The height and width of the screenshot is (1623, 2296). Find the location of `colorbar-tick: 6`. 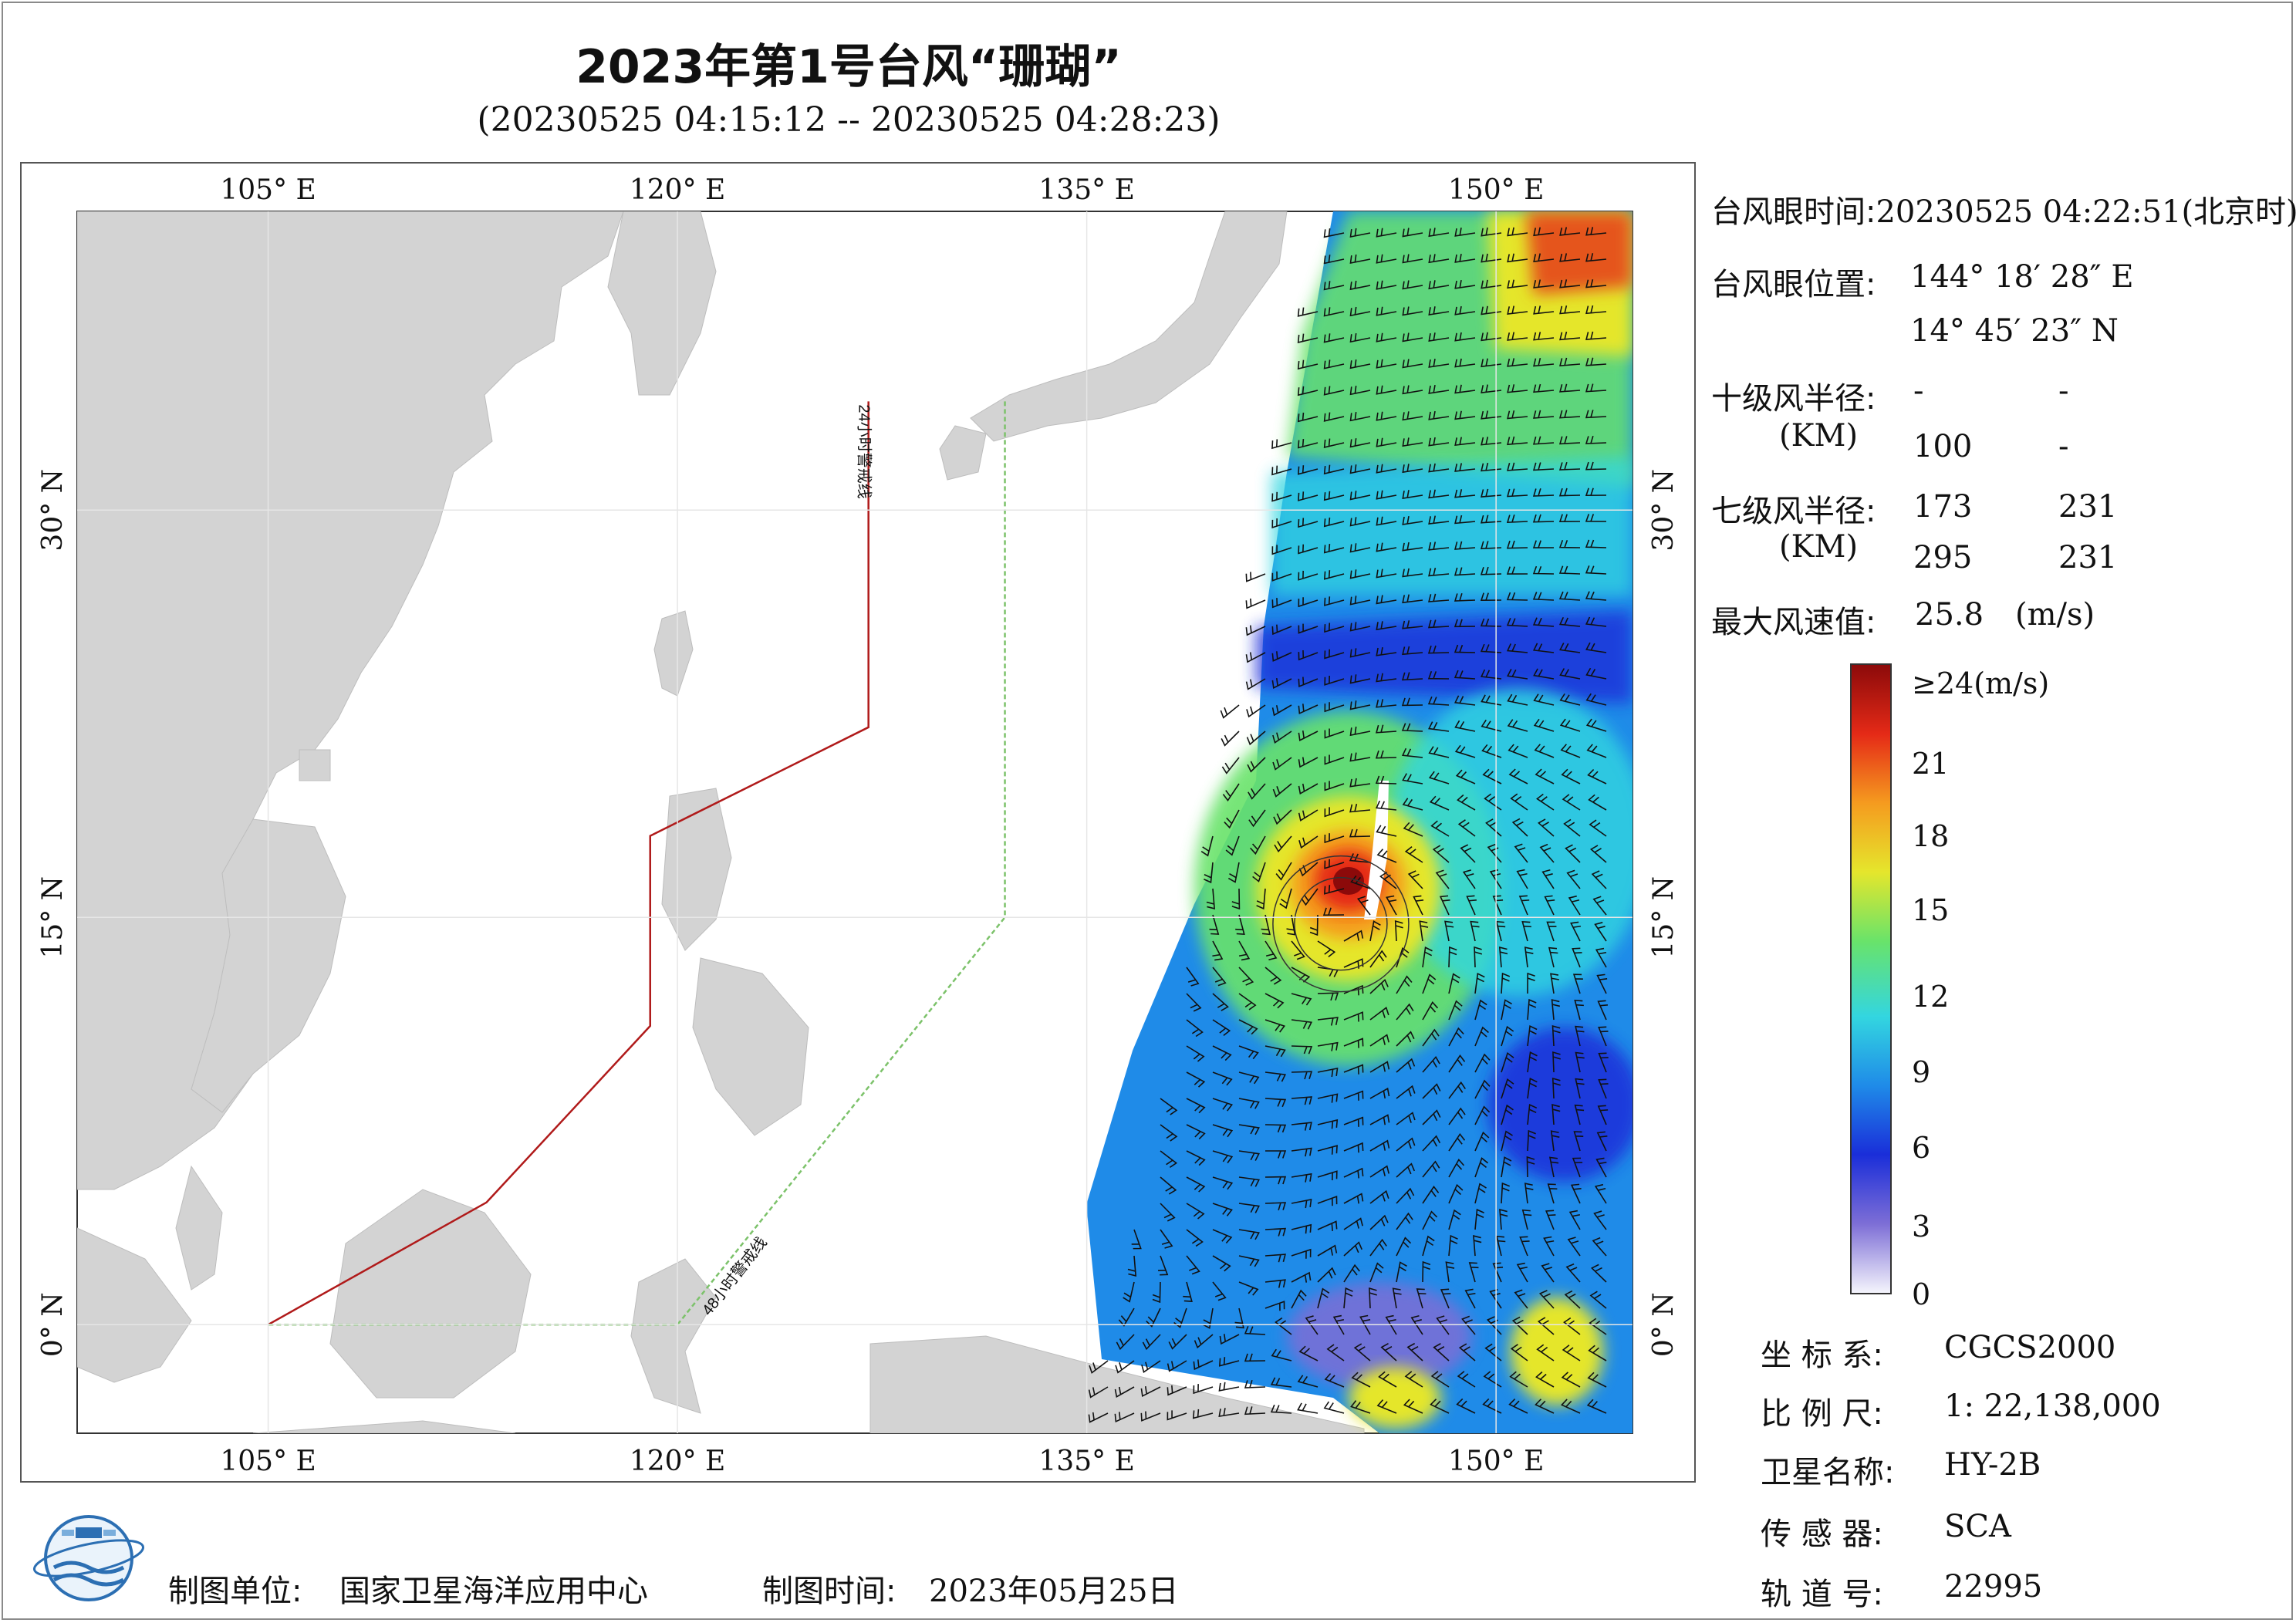

colorbar-tick: 6 is located at coordinates (1921, 1148).